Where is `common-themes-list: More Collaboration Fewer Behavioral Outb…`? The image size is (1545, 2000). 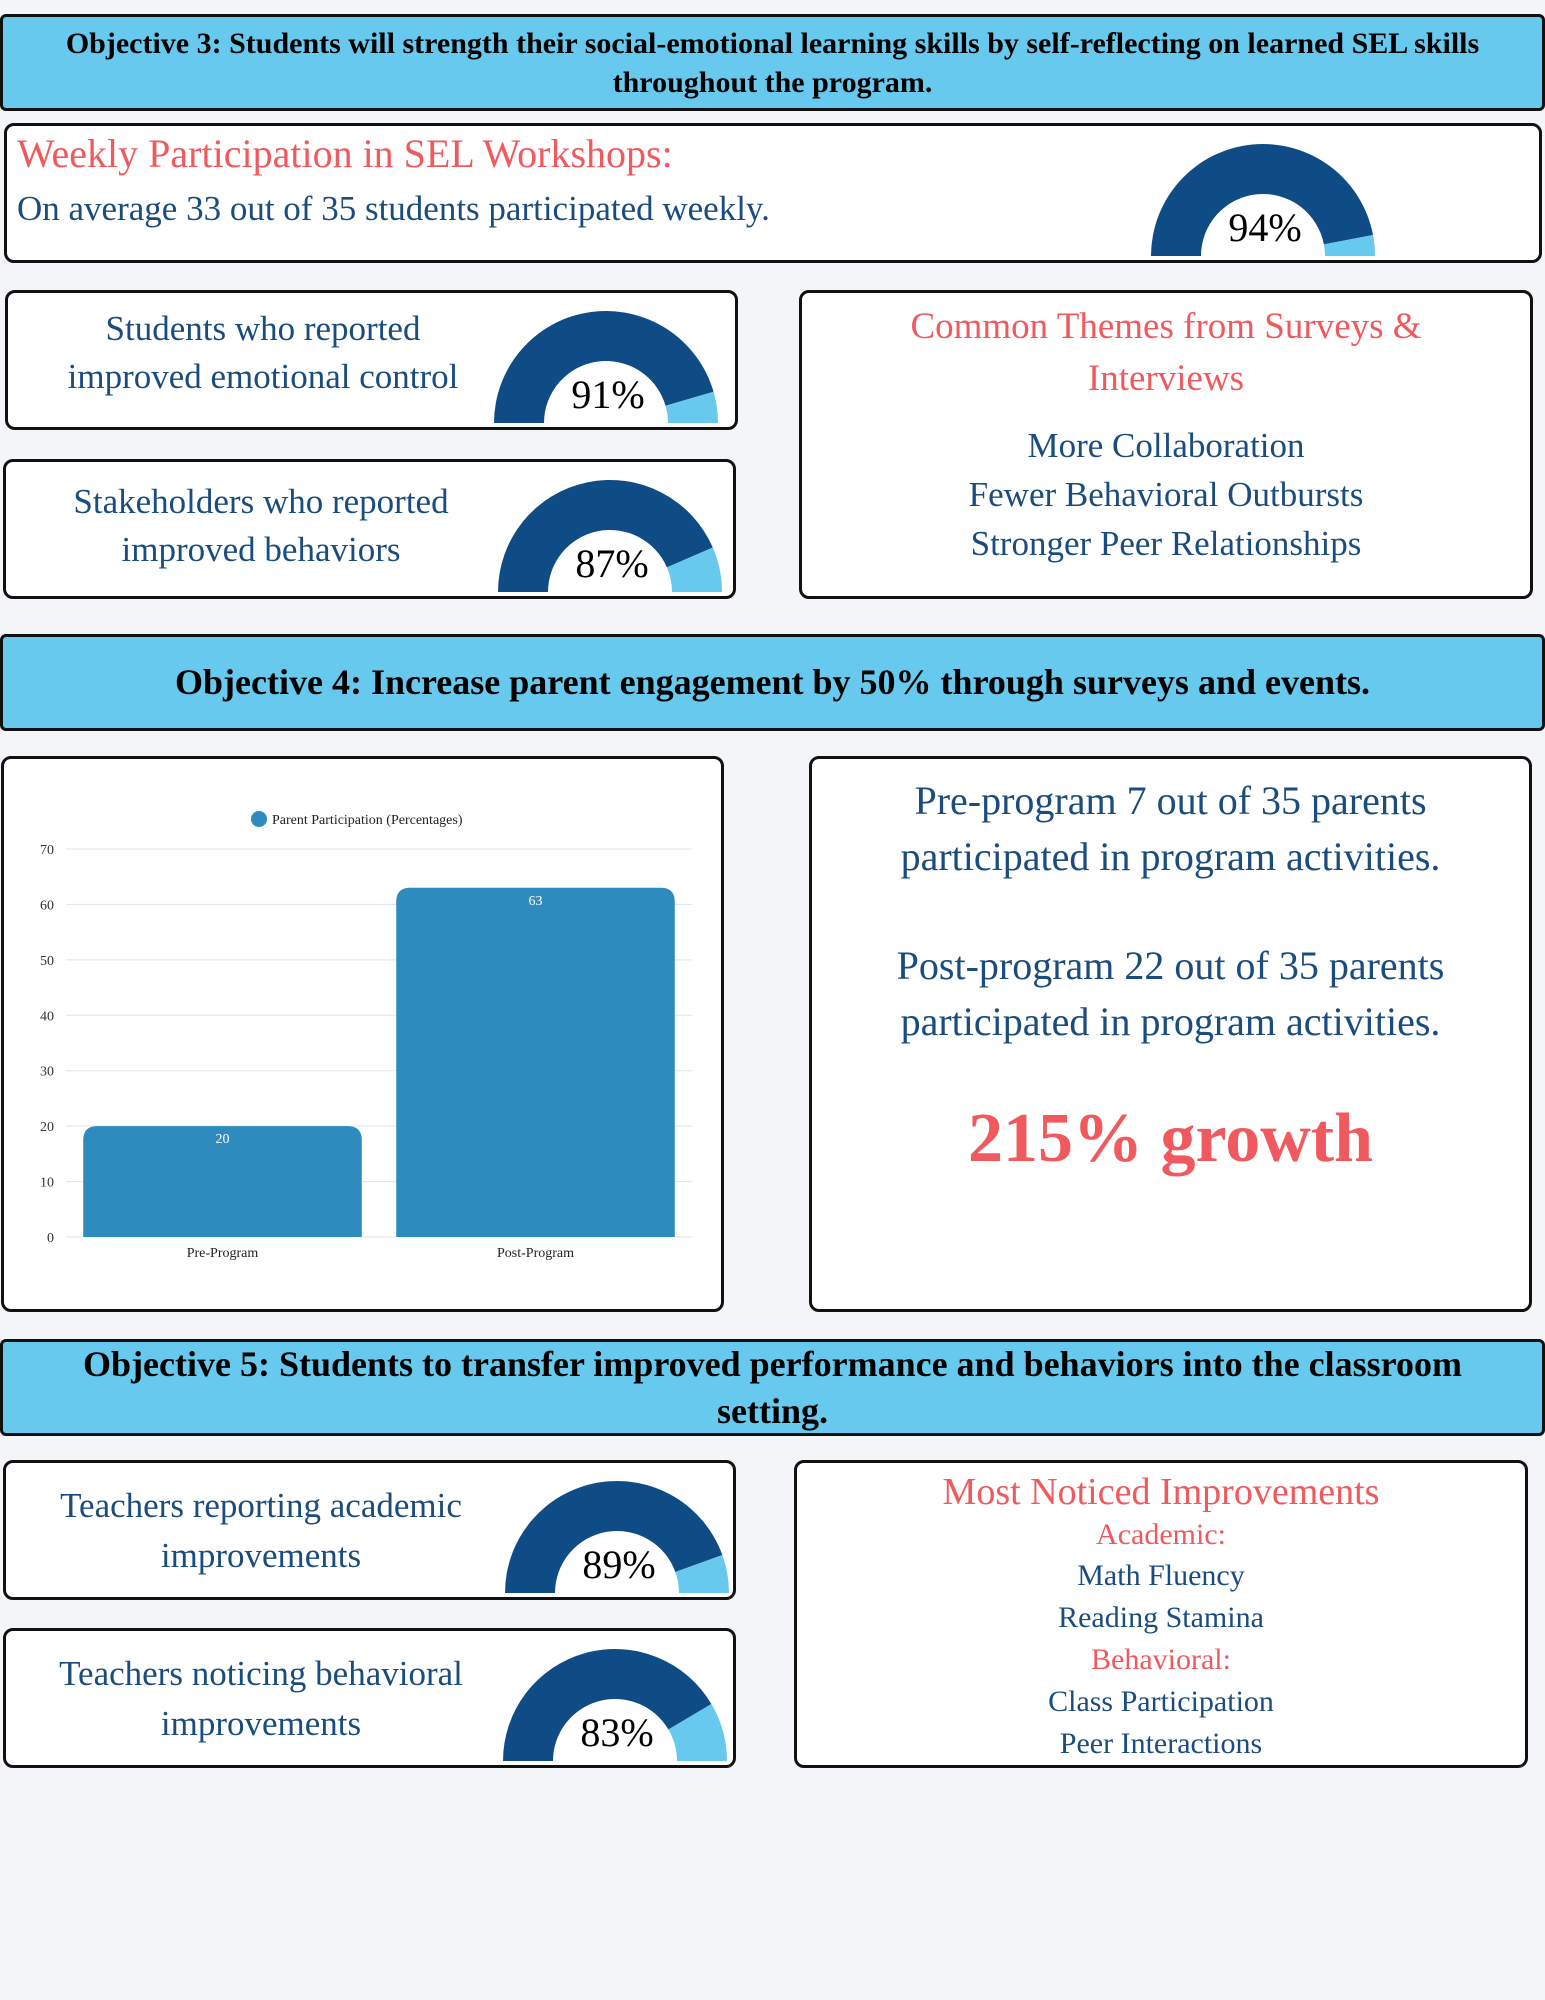 common-themes-list: More Collaboration Fewer Behavioral Outb… is located at coordinates (1166, 494).